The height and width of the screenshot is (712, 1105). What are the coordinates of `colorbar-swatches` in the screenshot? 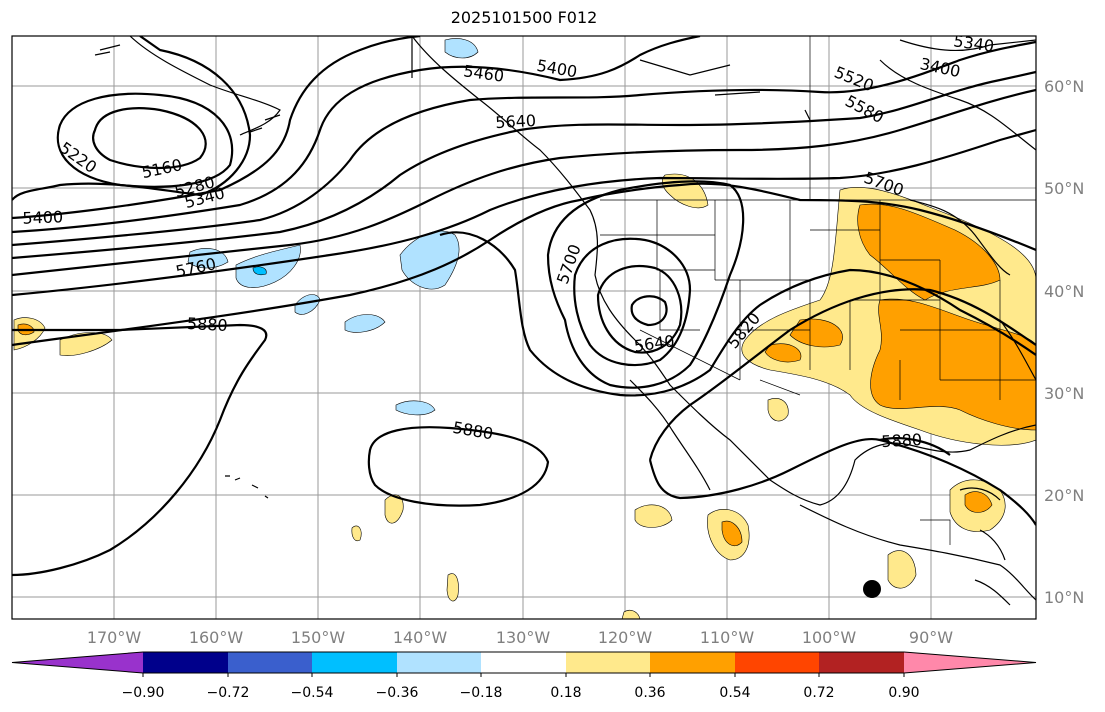 It's located at (524, 664).